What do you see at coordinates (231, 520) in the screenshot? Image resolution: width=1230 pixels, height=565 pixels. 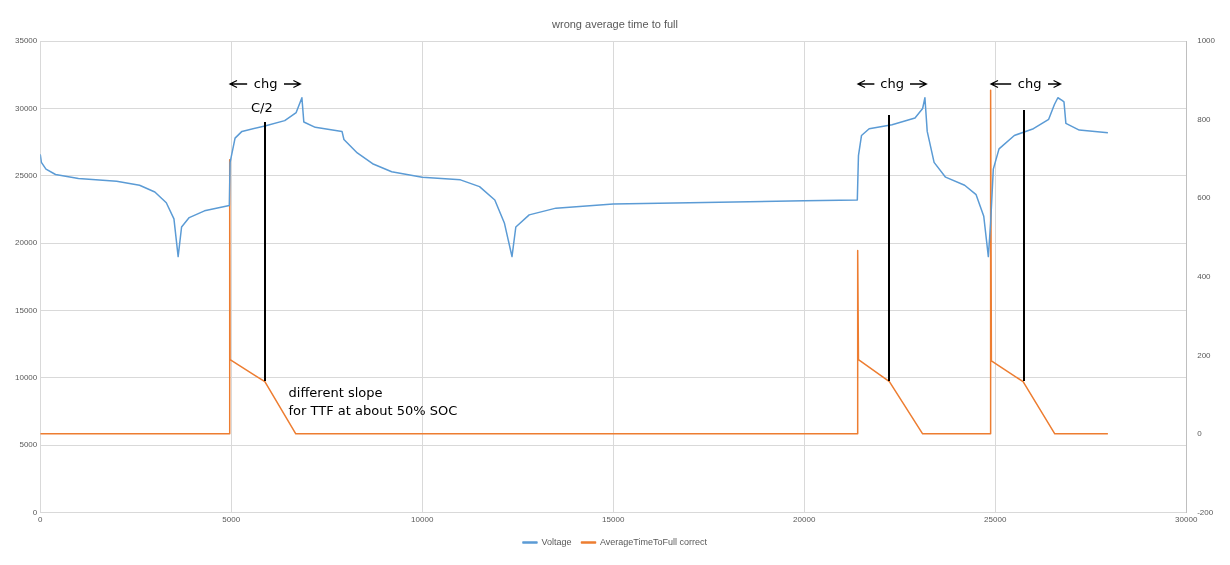 I see `x-tick-label: 5000` at bounding box center [231, 520].